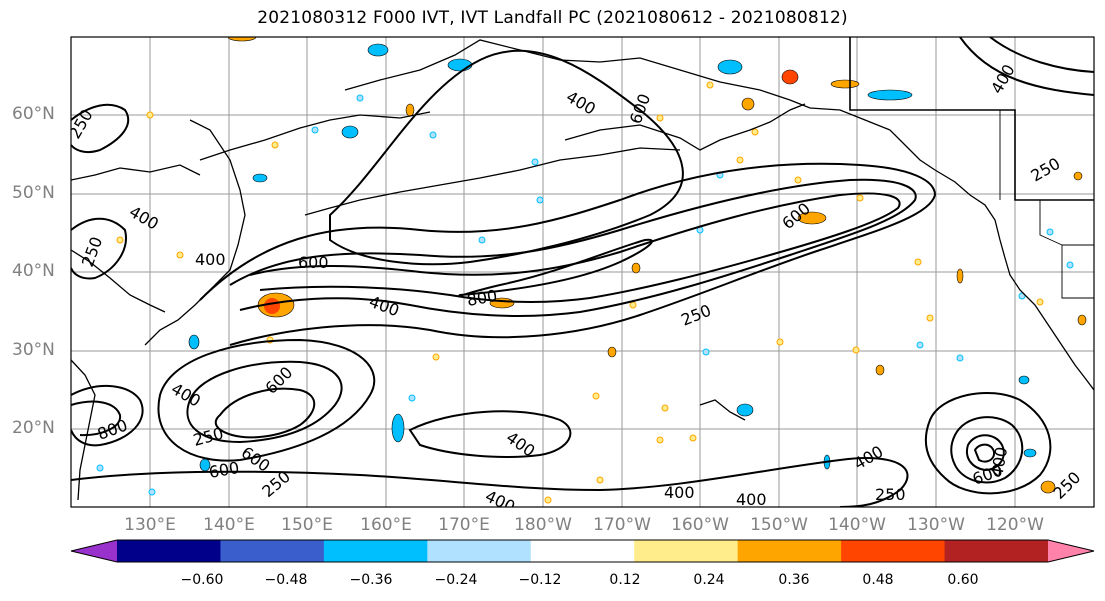 The image size is (1105, 601). I want to click on colorbar-tick-label: −0.24, so click(456, 580).